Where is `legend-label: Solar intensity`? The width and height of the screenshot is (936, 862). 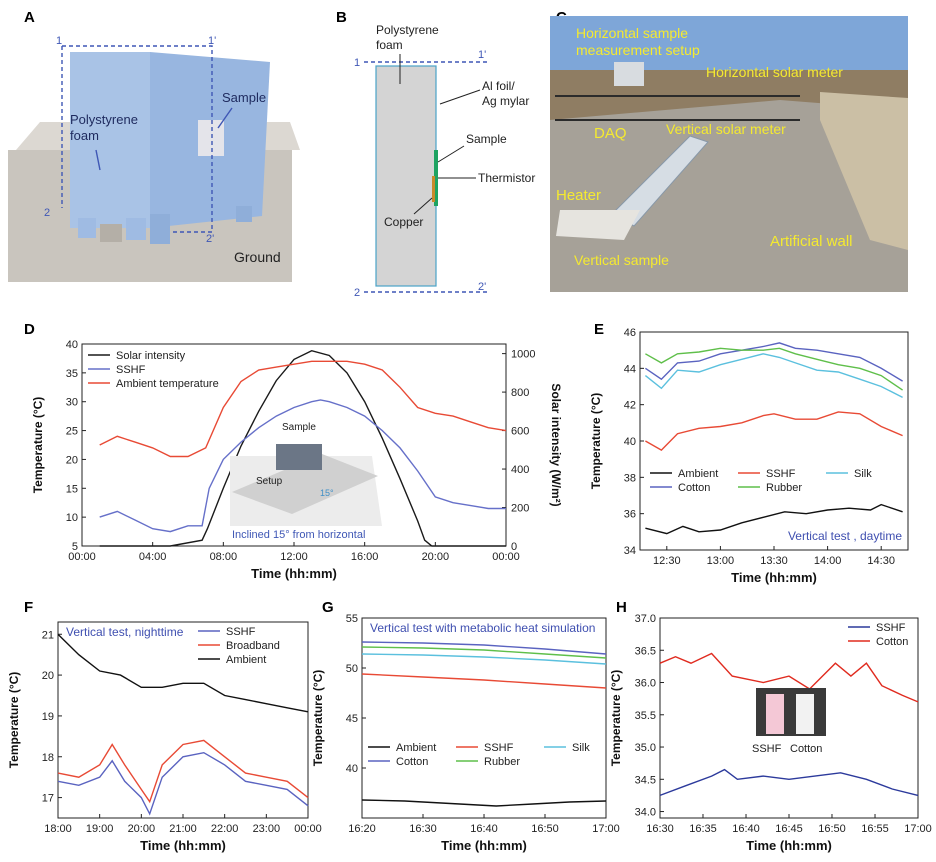
legend-label: Solar intensity is located at coordinates (151, 356).